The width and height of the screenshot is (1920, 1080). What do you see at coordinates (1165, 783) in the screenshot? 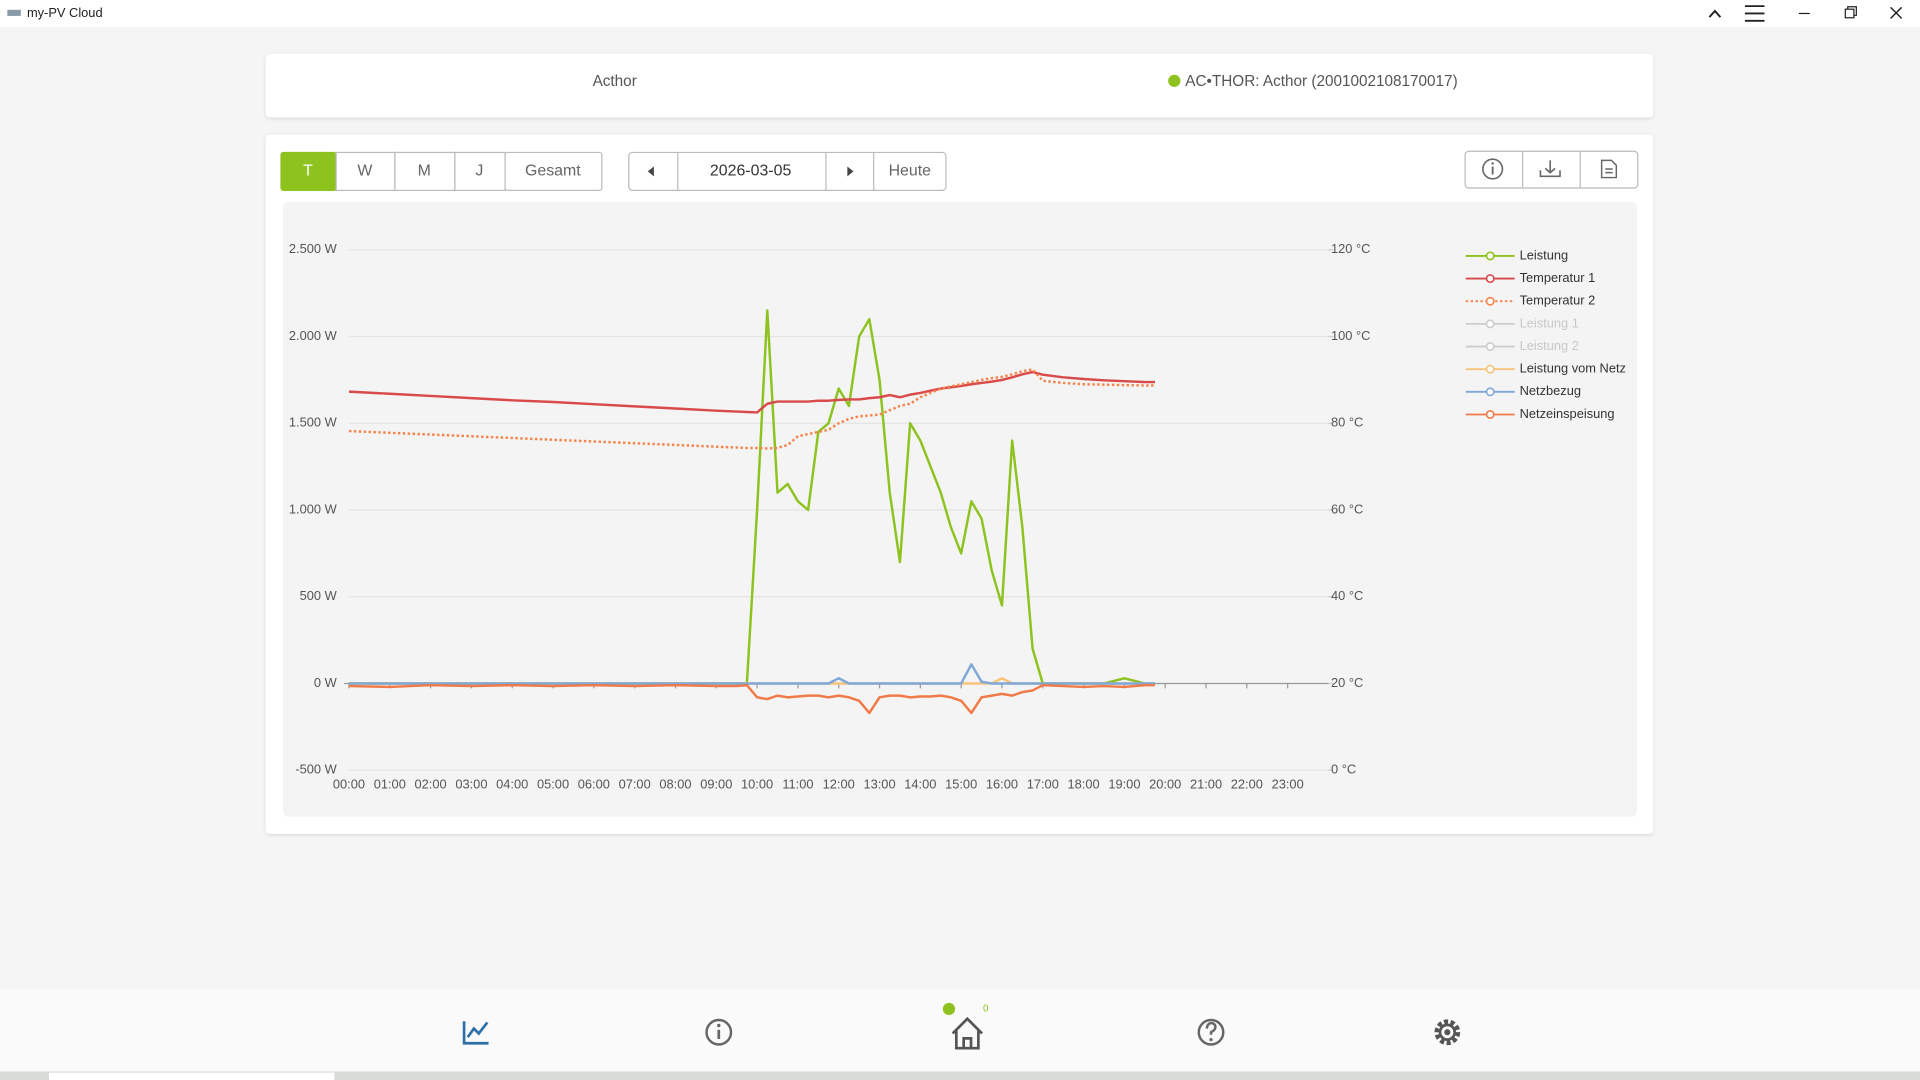
I see `x-tick-label: 20:00` at bounding box center [1165, 783].